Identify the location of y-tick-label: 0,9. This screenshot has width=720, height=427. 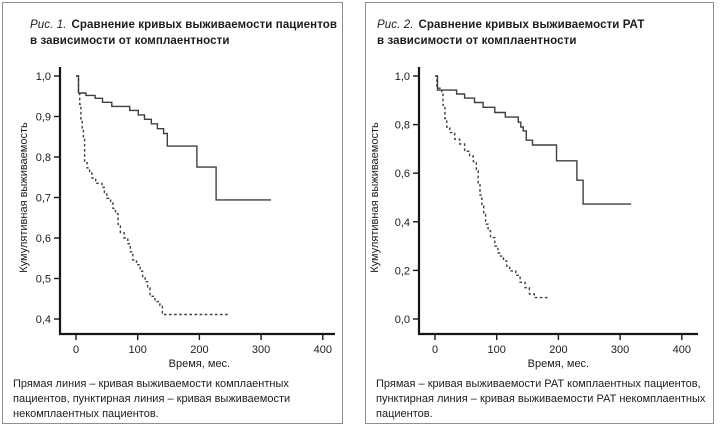
(43, 118).